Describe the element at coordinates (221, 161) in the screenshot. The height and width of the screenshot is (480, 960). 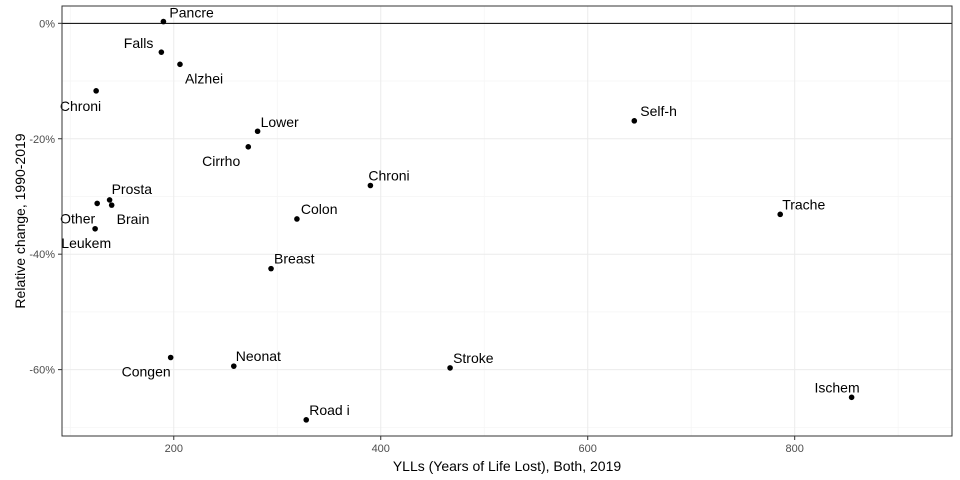
I see `point-label-cirrho: Cirrho` at that location.